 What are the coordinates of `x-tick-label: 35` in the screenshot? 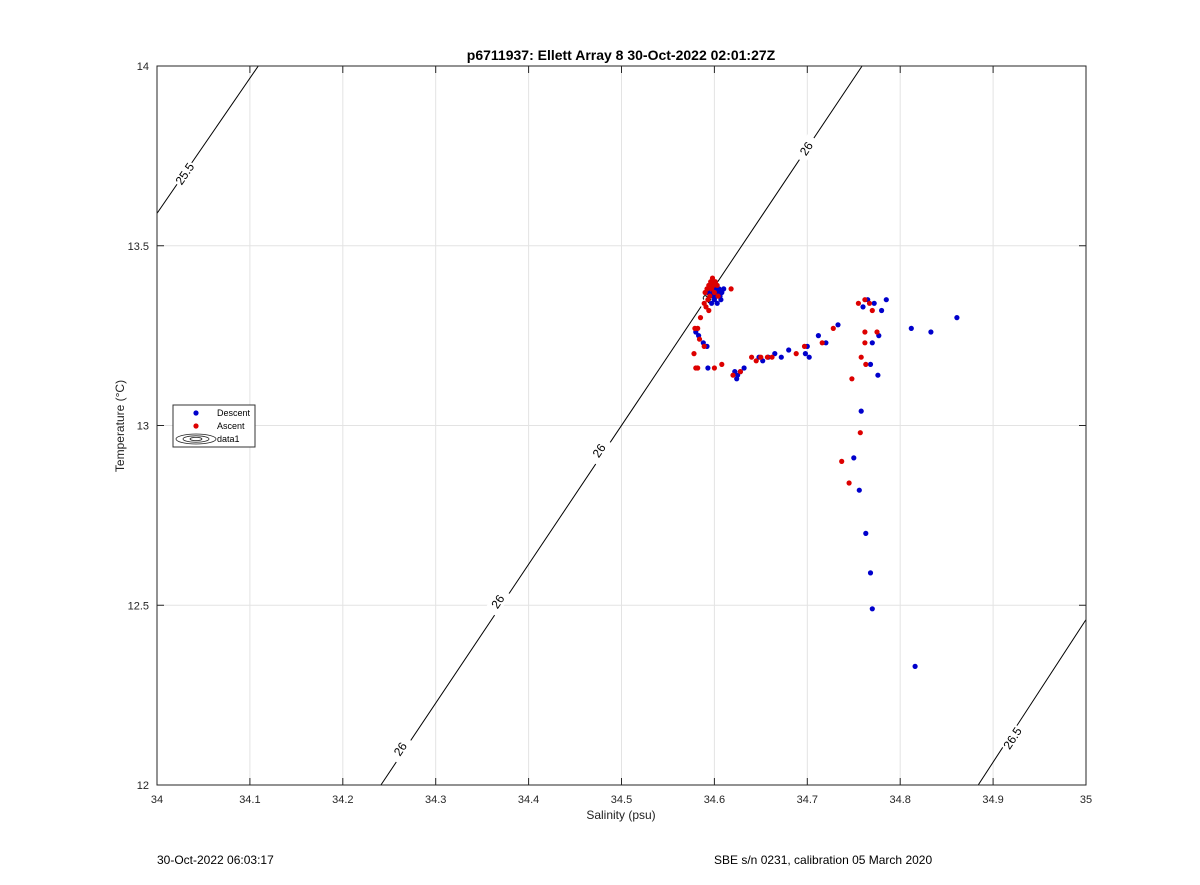 It's located at (1086, 800).